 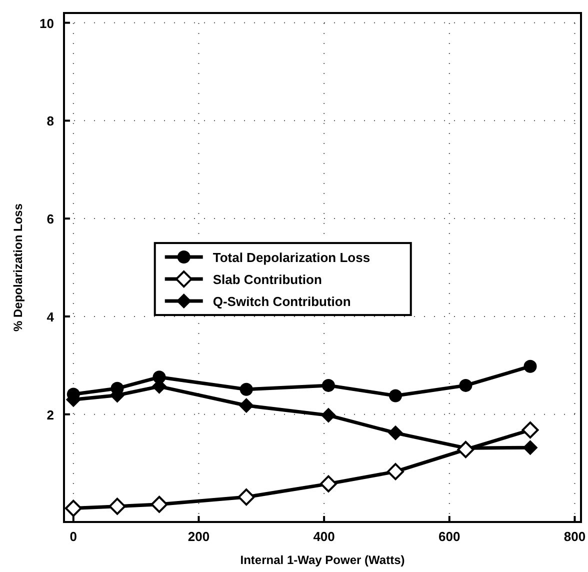 I want to click on legend-label: Total Depolarization Loss, so click(x=291, y=258).